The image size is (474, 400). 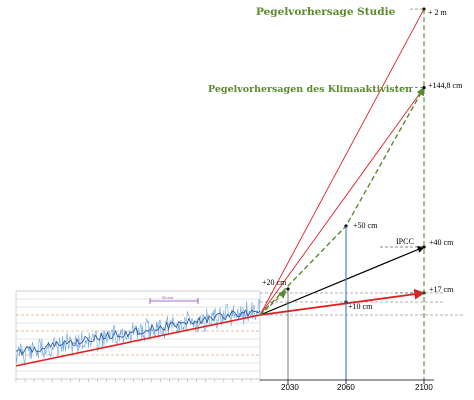 What do you see at coordinates (365, 225) in the screenshot?
I see `end-label-50cm: +50 cm` at bounding box center [365, 225].